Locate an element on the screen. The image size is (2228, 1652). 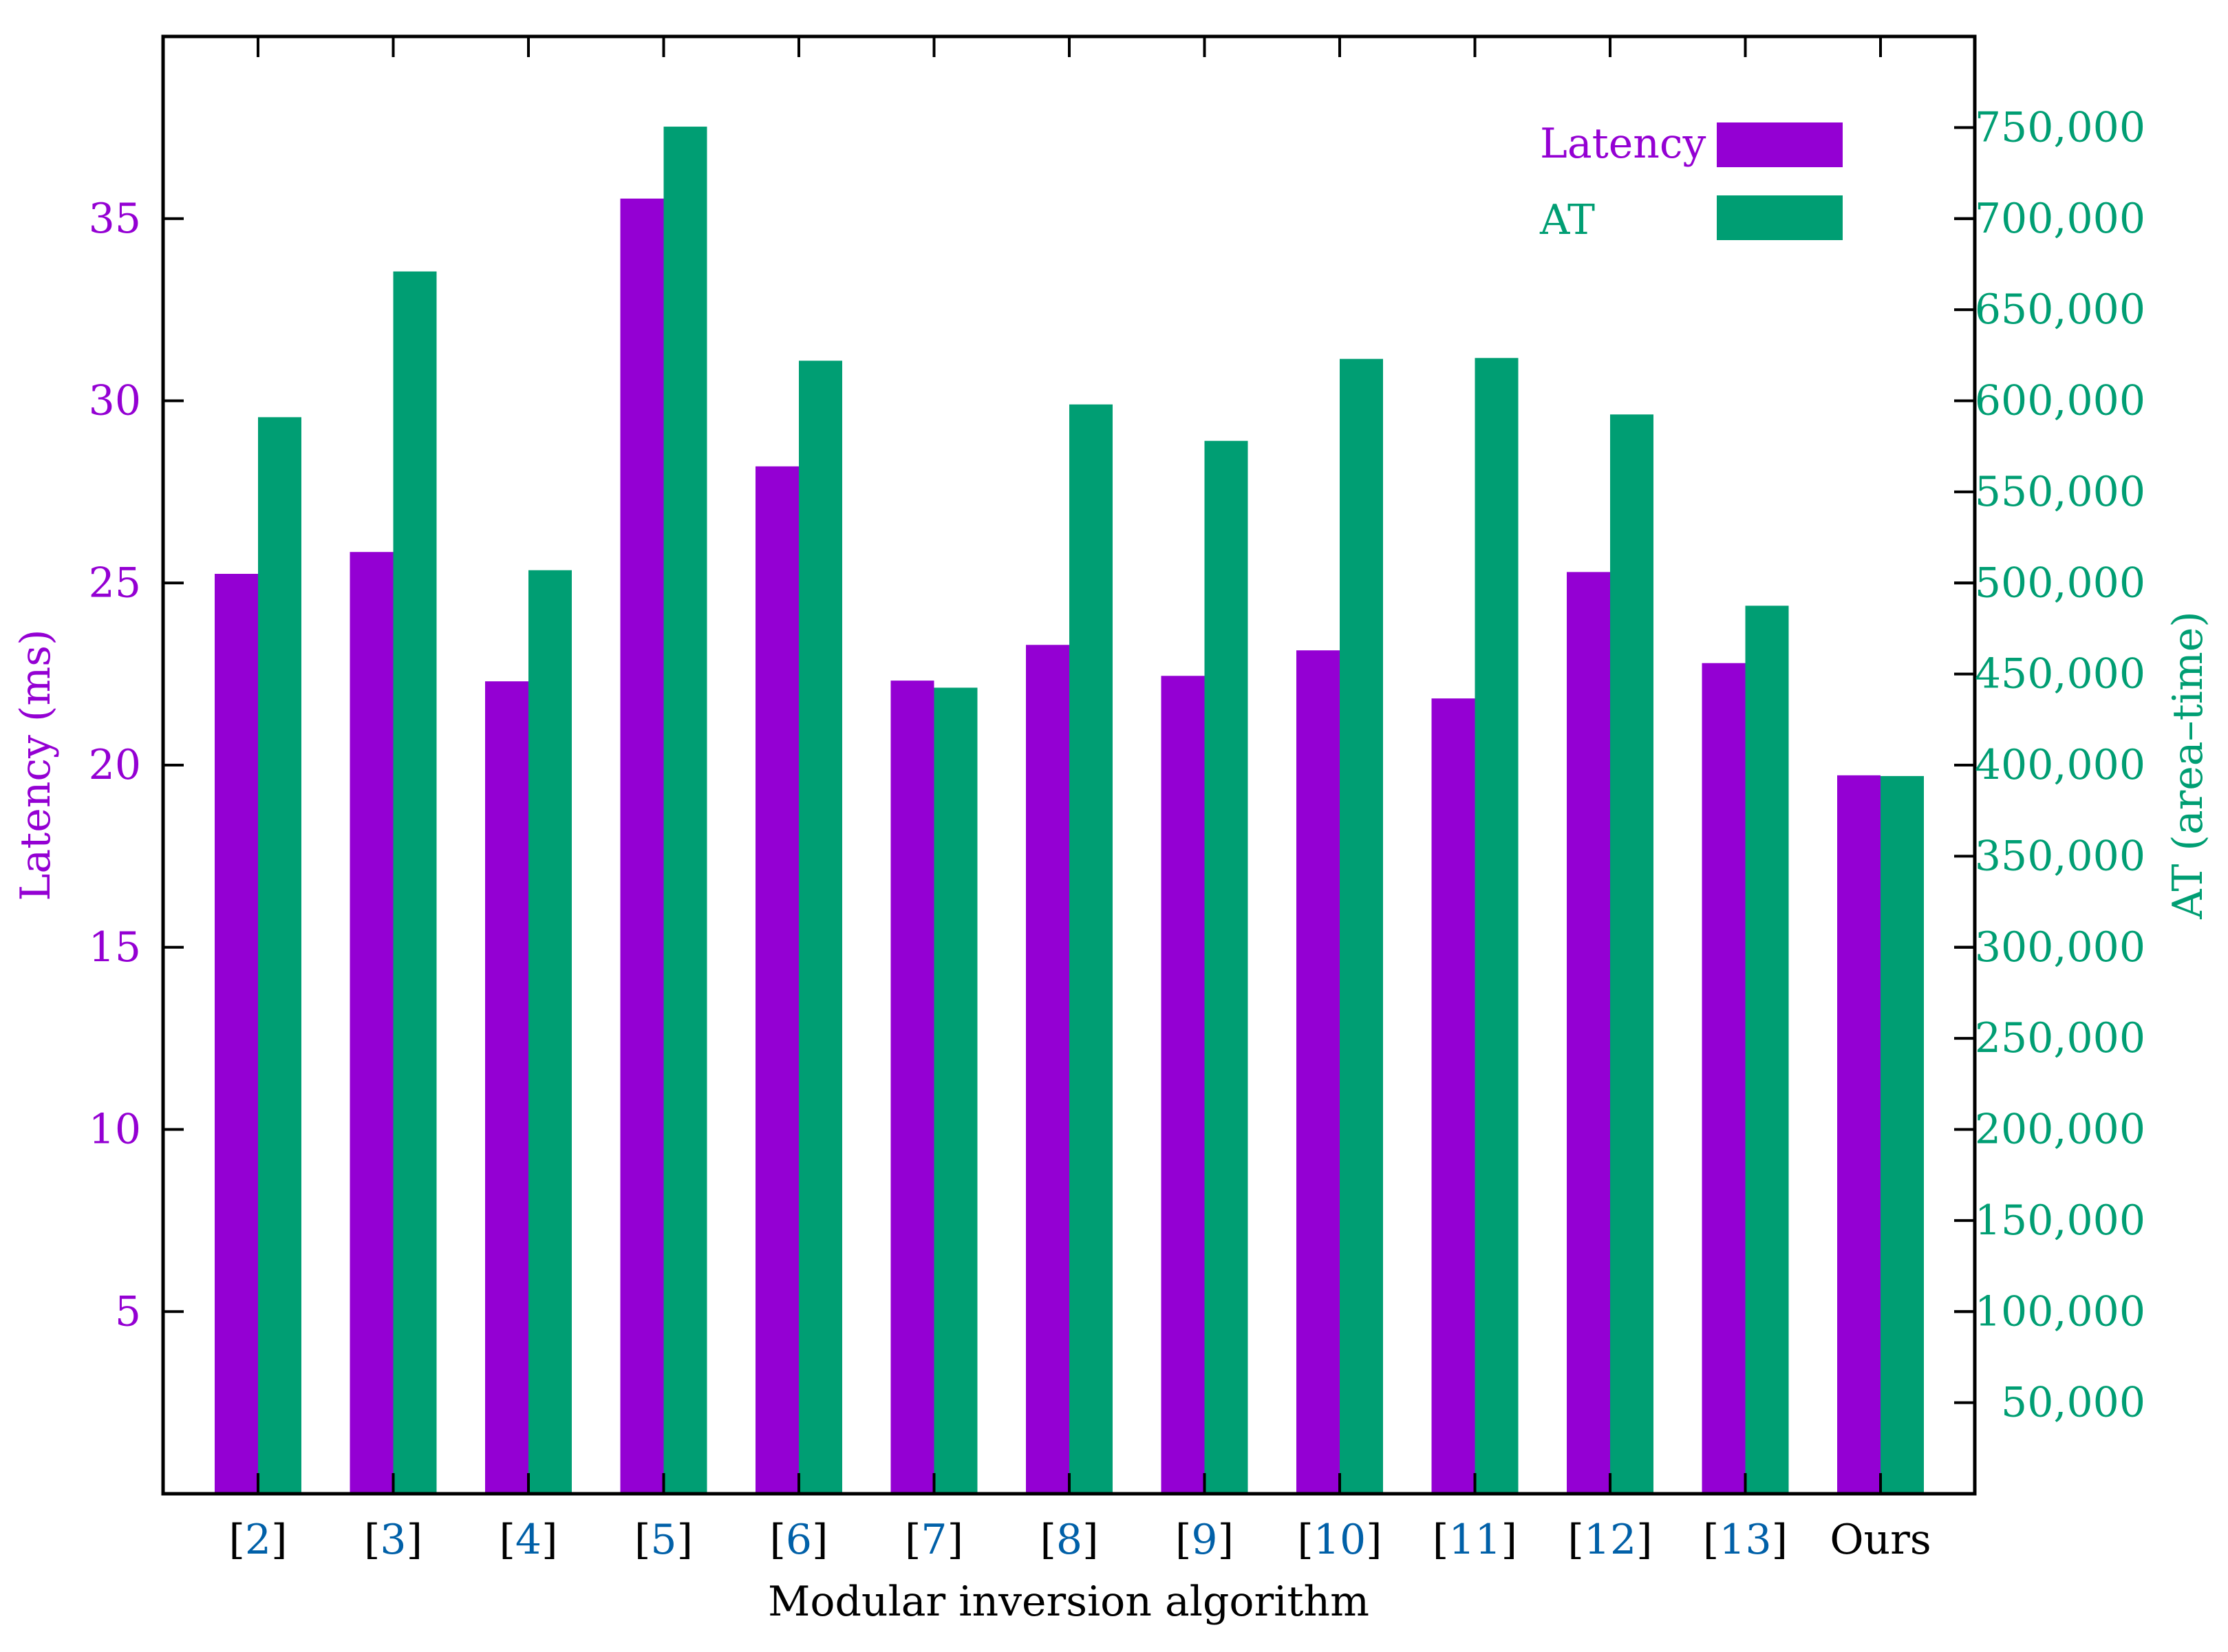
x-tick-label-ref: Ours is located at coordinates (1880, 1540).